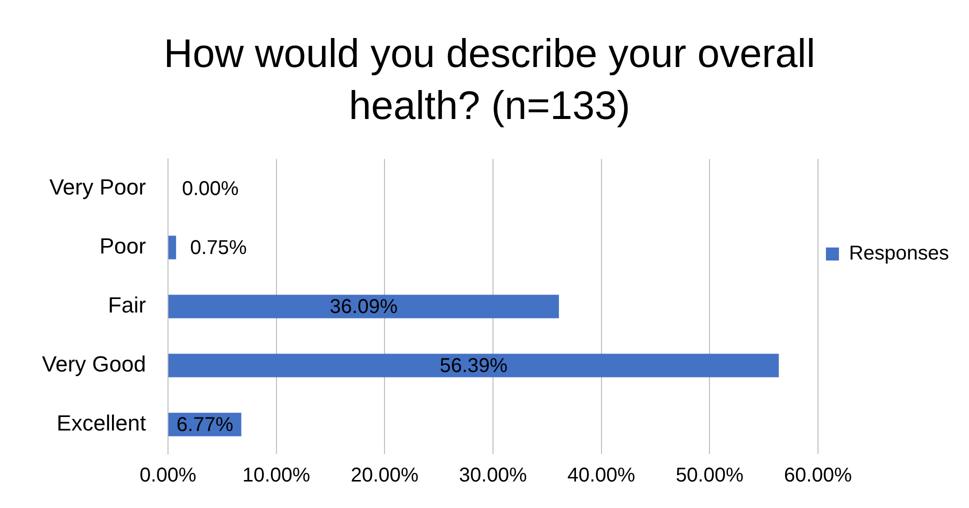 The height and width of the screenshot is (508, 969). Describe the element at coordinates (97, 187) in the screenshot. I see `y-tick-label: Very Poor` at that location.